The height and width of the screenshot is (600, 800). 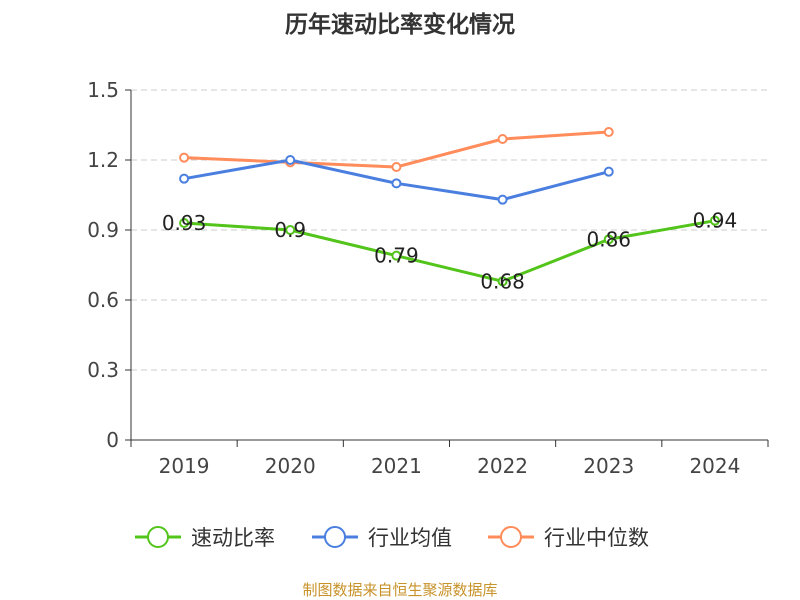 I want to click on data-label: 0.79, so click(x=396, y=256).